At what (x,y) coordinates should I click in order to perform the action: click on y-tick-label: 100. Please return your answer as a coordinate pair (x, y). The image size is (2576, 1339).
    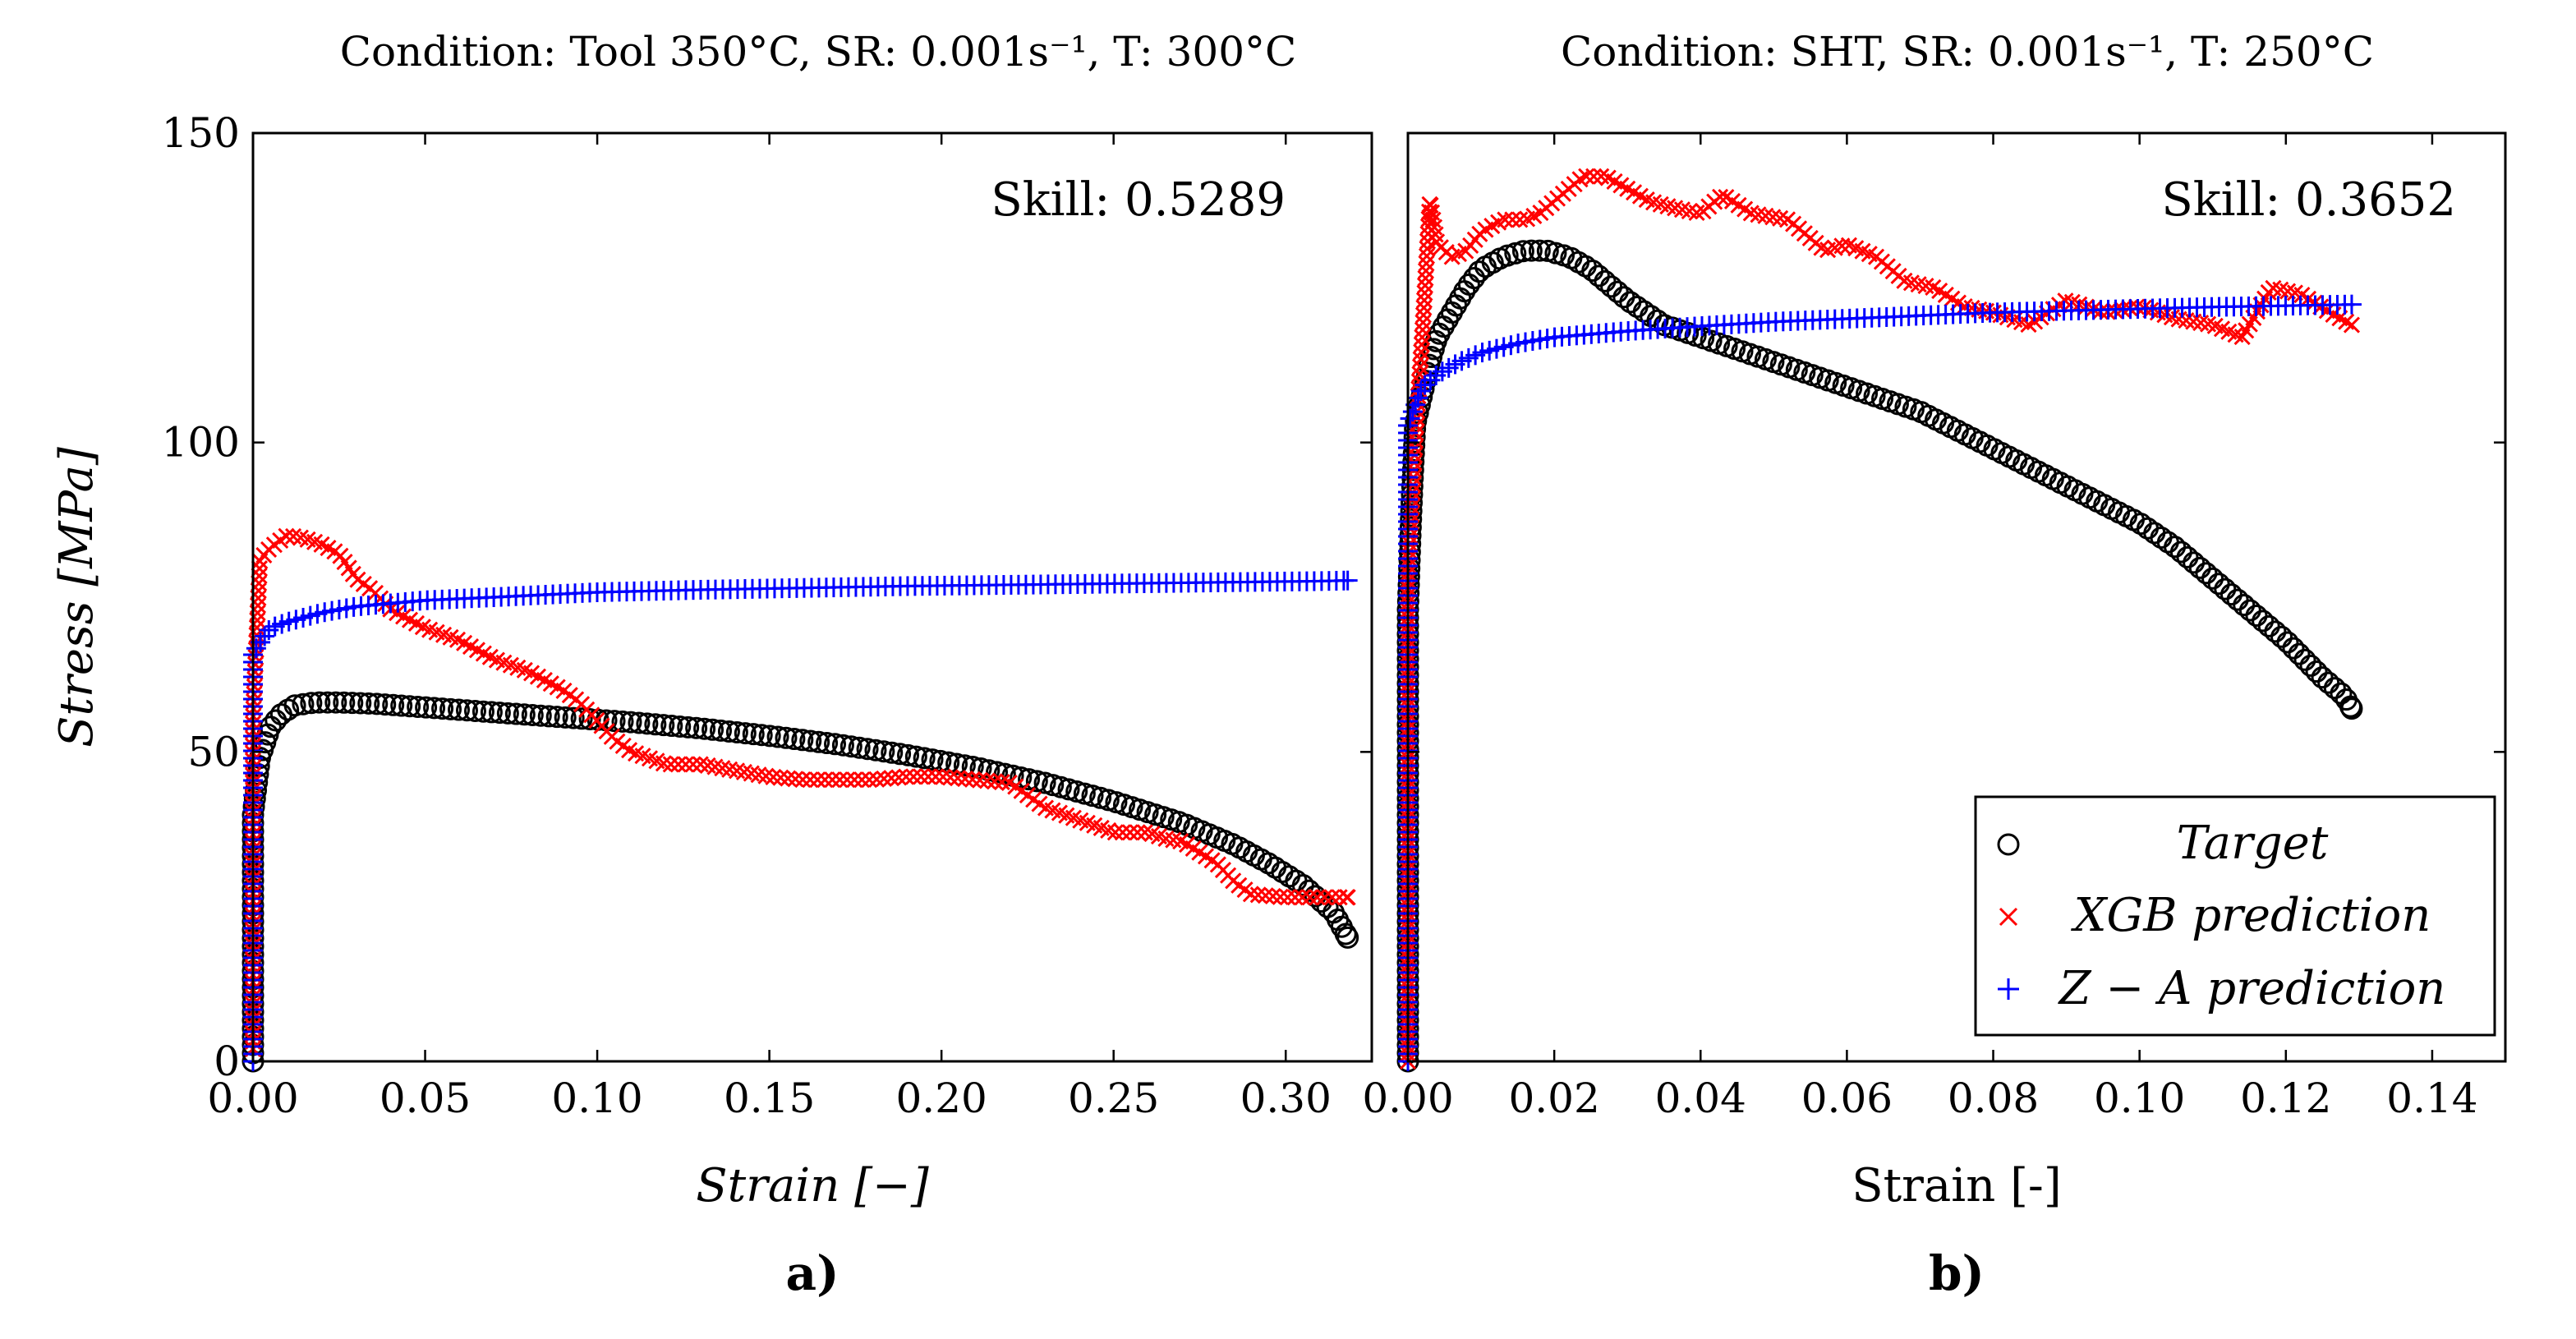
    Looking at the image, I should click on (201, 443).